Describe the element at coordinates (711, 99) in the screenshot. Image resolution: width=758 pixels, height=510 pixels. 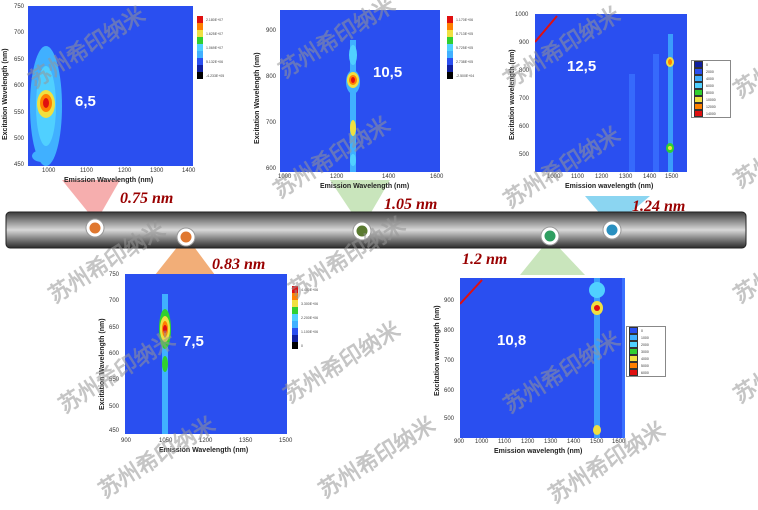
I see `legend-label: 10000` at that location.